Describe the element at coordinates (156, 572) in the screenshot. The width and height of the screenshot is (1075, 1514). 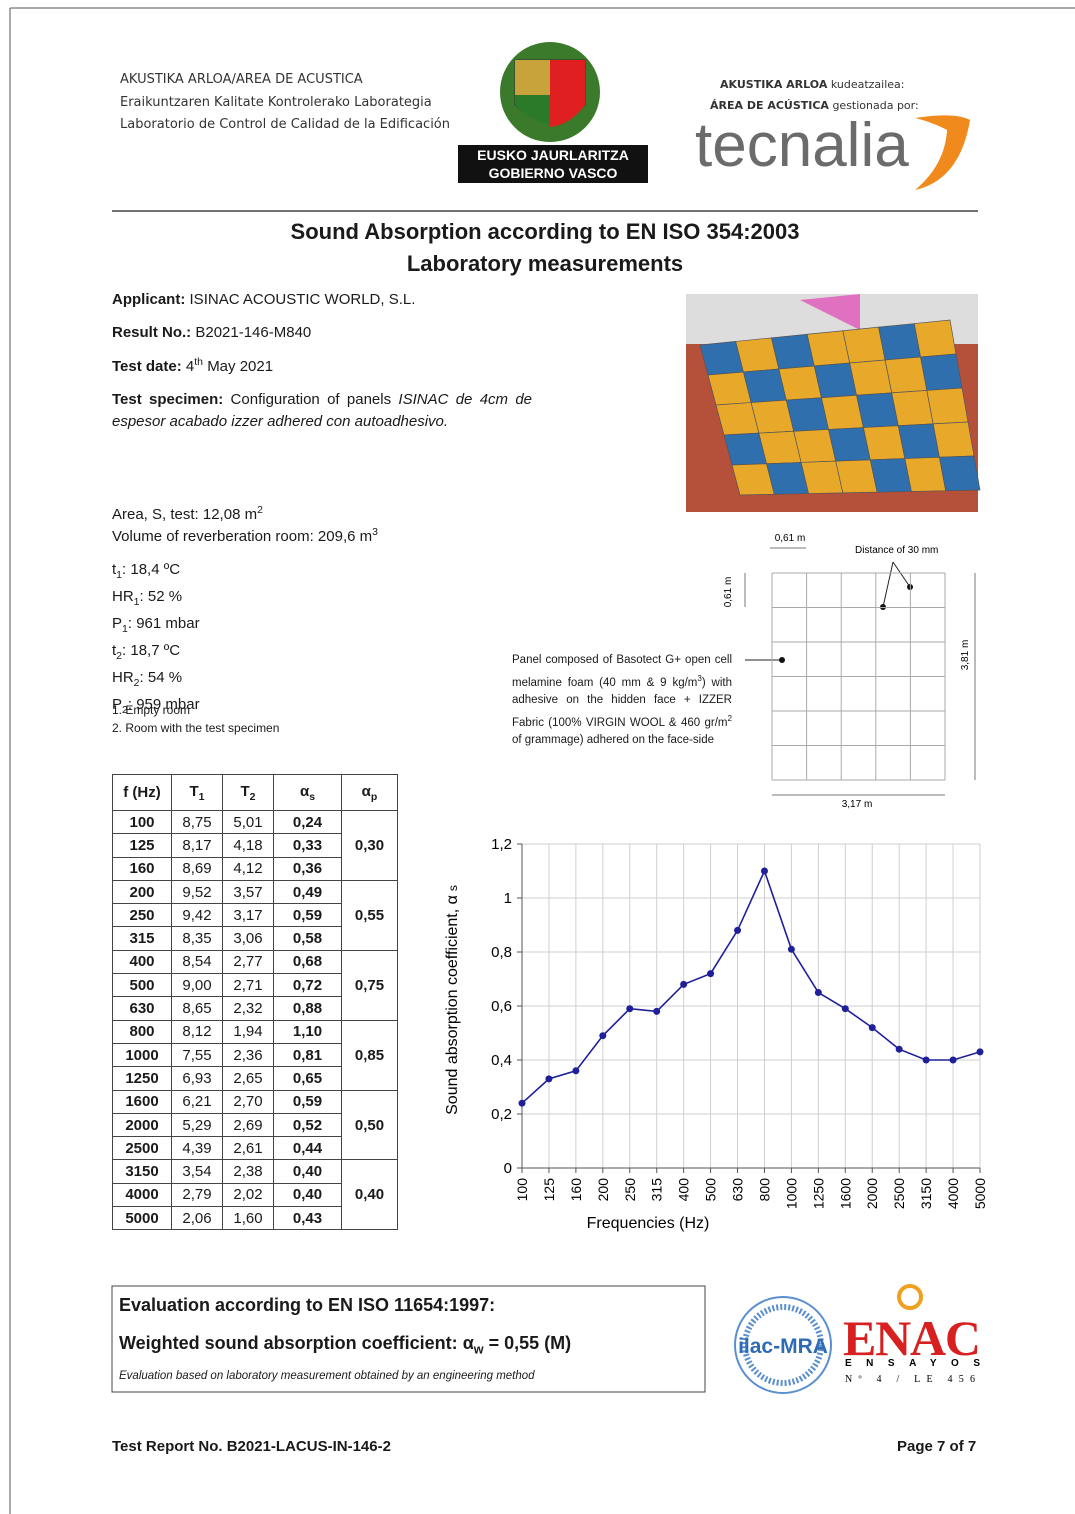
I see `condition: t1: 18,4 ºC` at that location.